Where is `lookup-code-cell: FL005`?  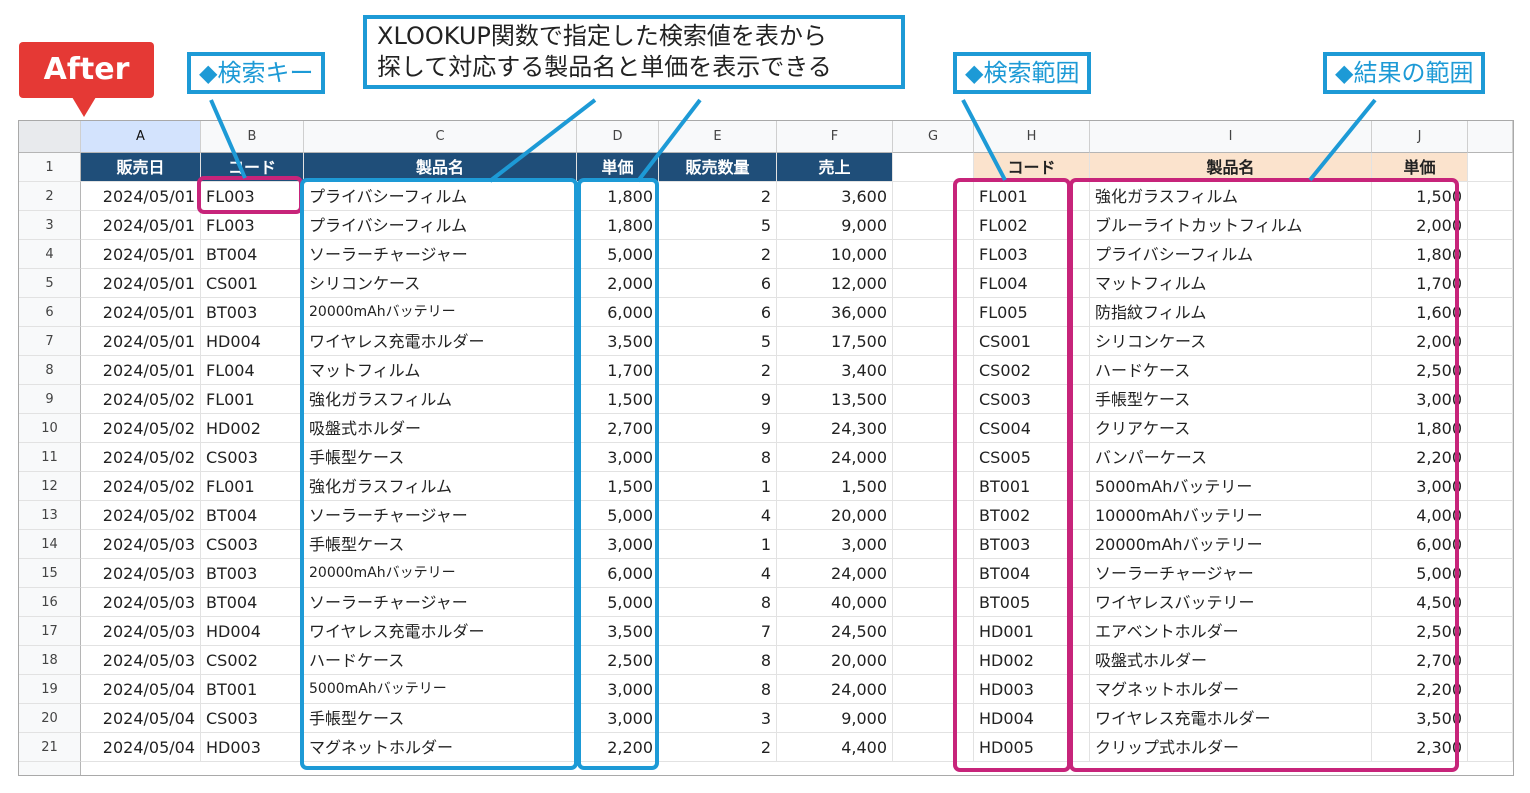
lookup-code-cell: FL005 is located at coordinates (1032, 312).